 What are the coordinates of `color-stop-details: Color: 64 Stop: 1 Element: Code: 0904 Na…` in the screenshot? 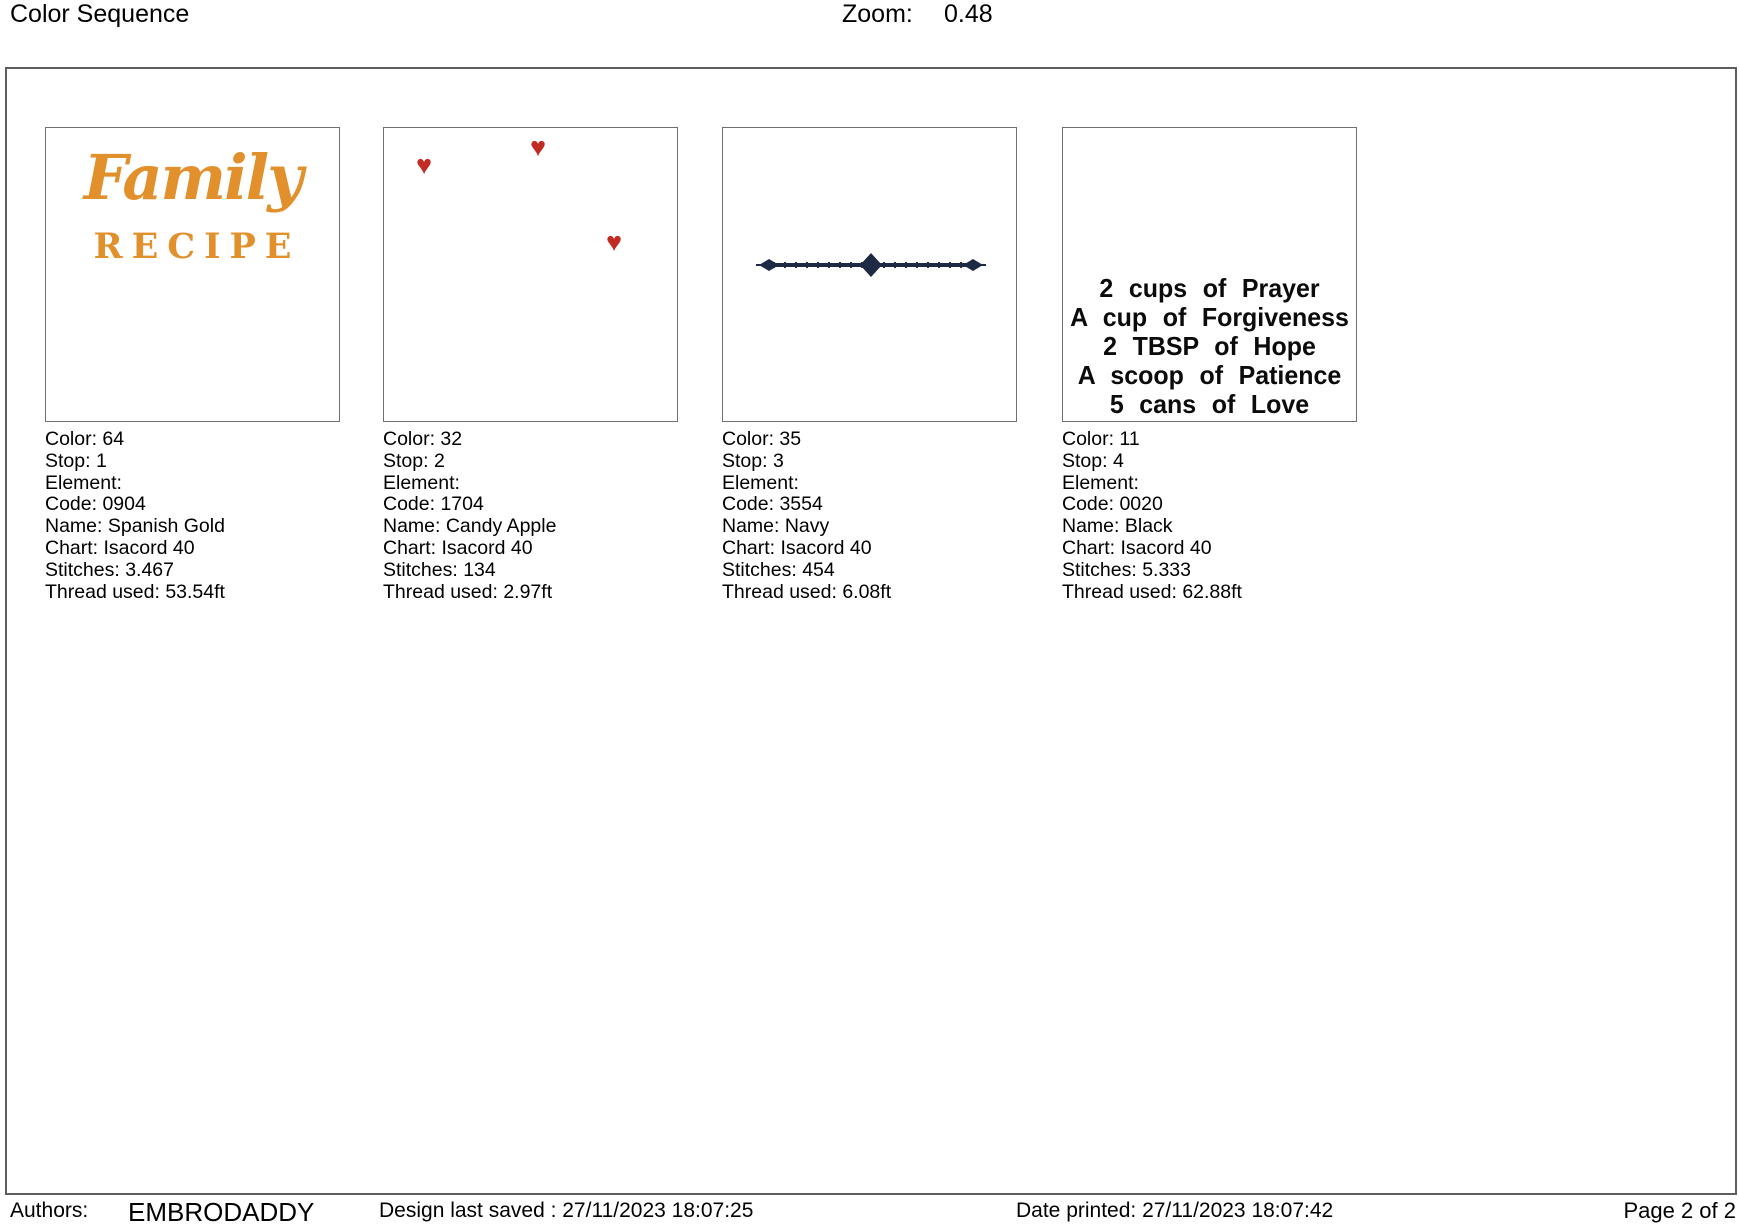 It's located at (192, 515).